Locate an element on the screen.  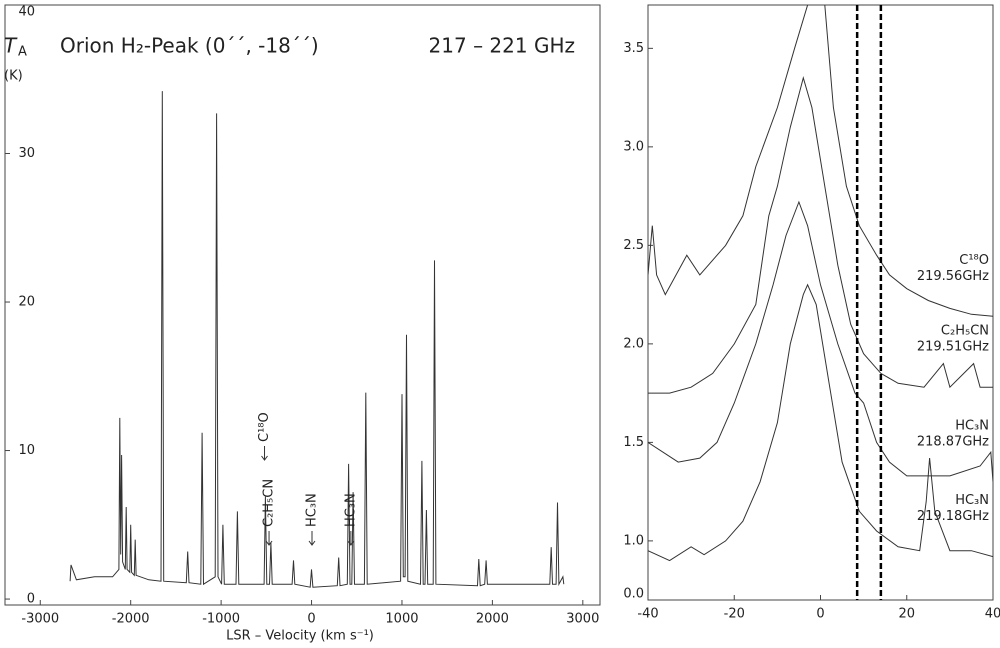
annotation: C₂H₅CN is located at coordinates (269, 503).